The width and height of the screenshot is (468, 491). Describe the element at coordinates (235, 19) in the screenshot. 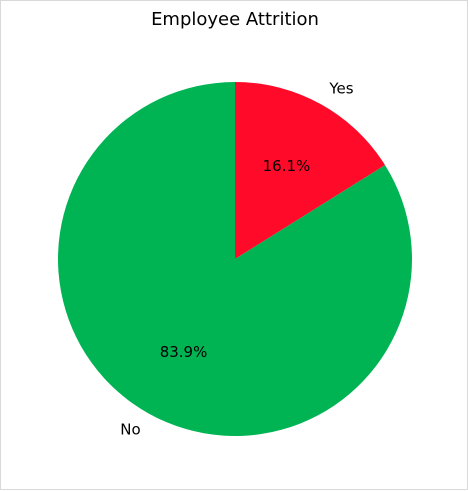

I see `chart-title: Employee Attrition` at that location.